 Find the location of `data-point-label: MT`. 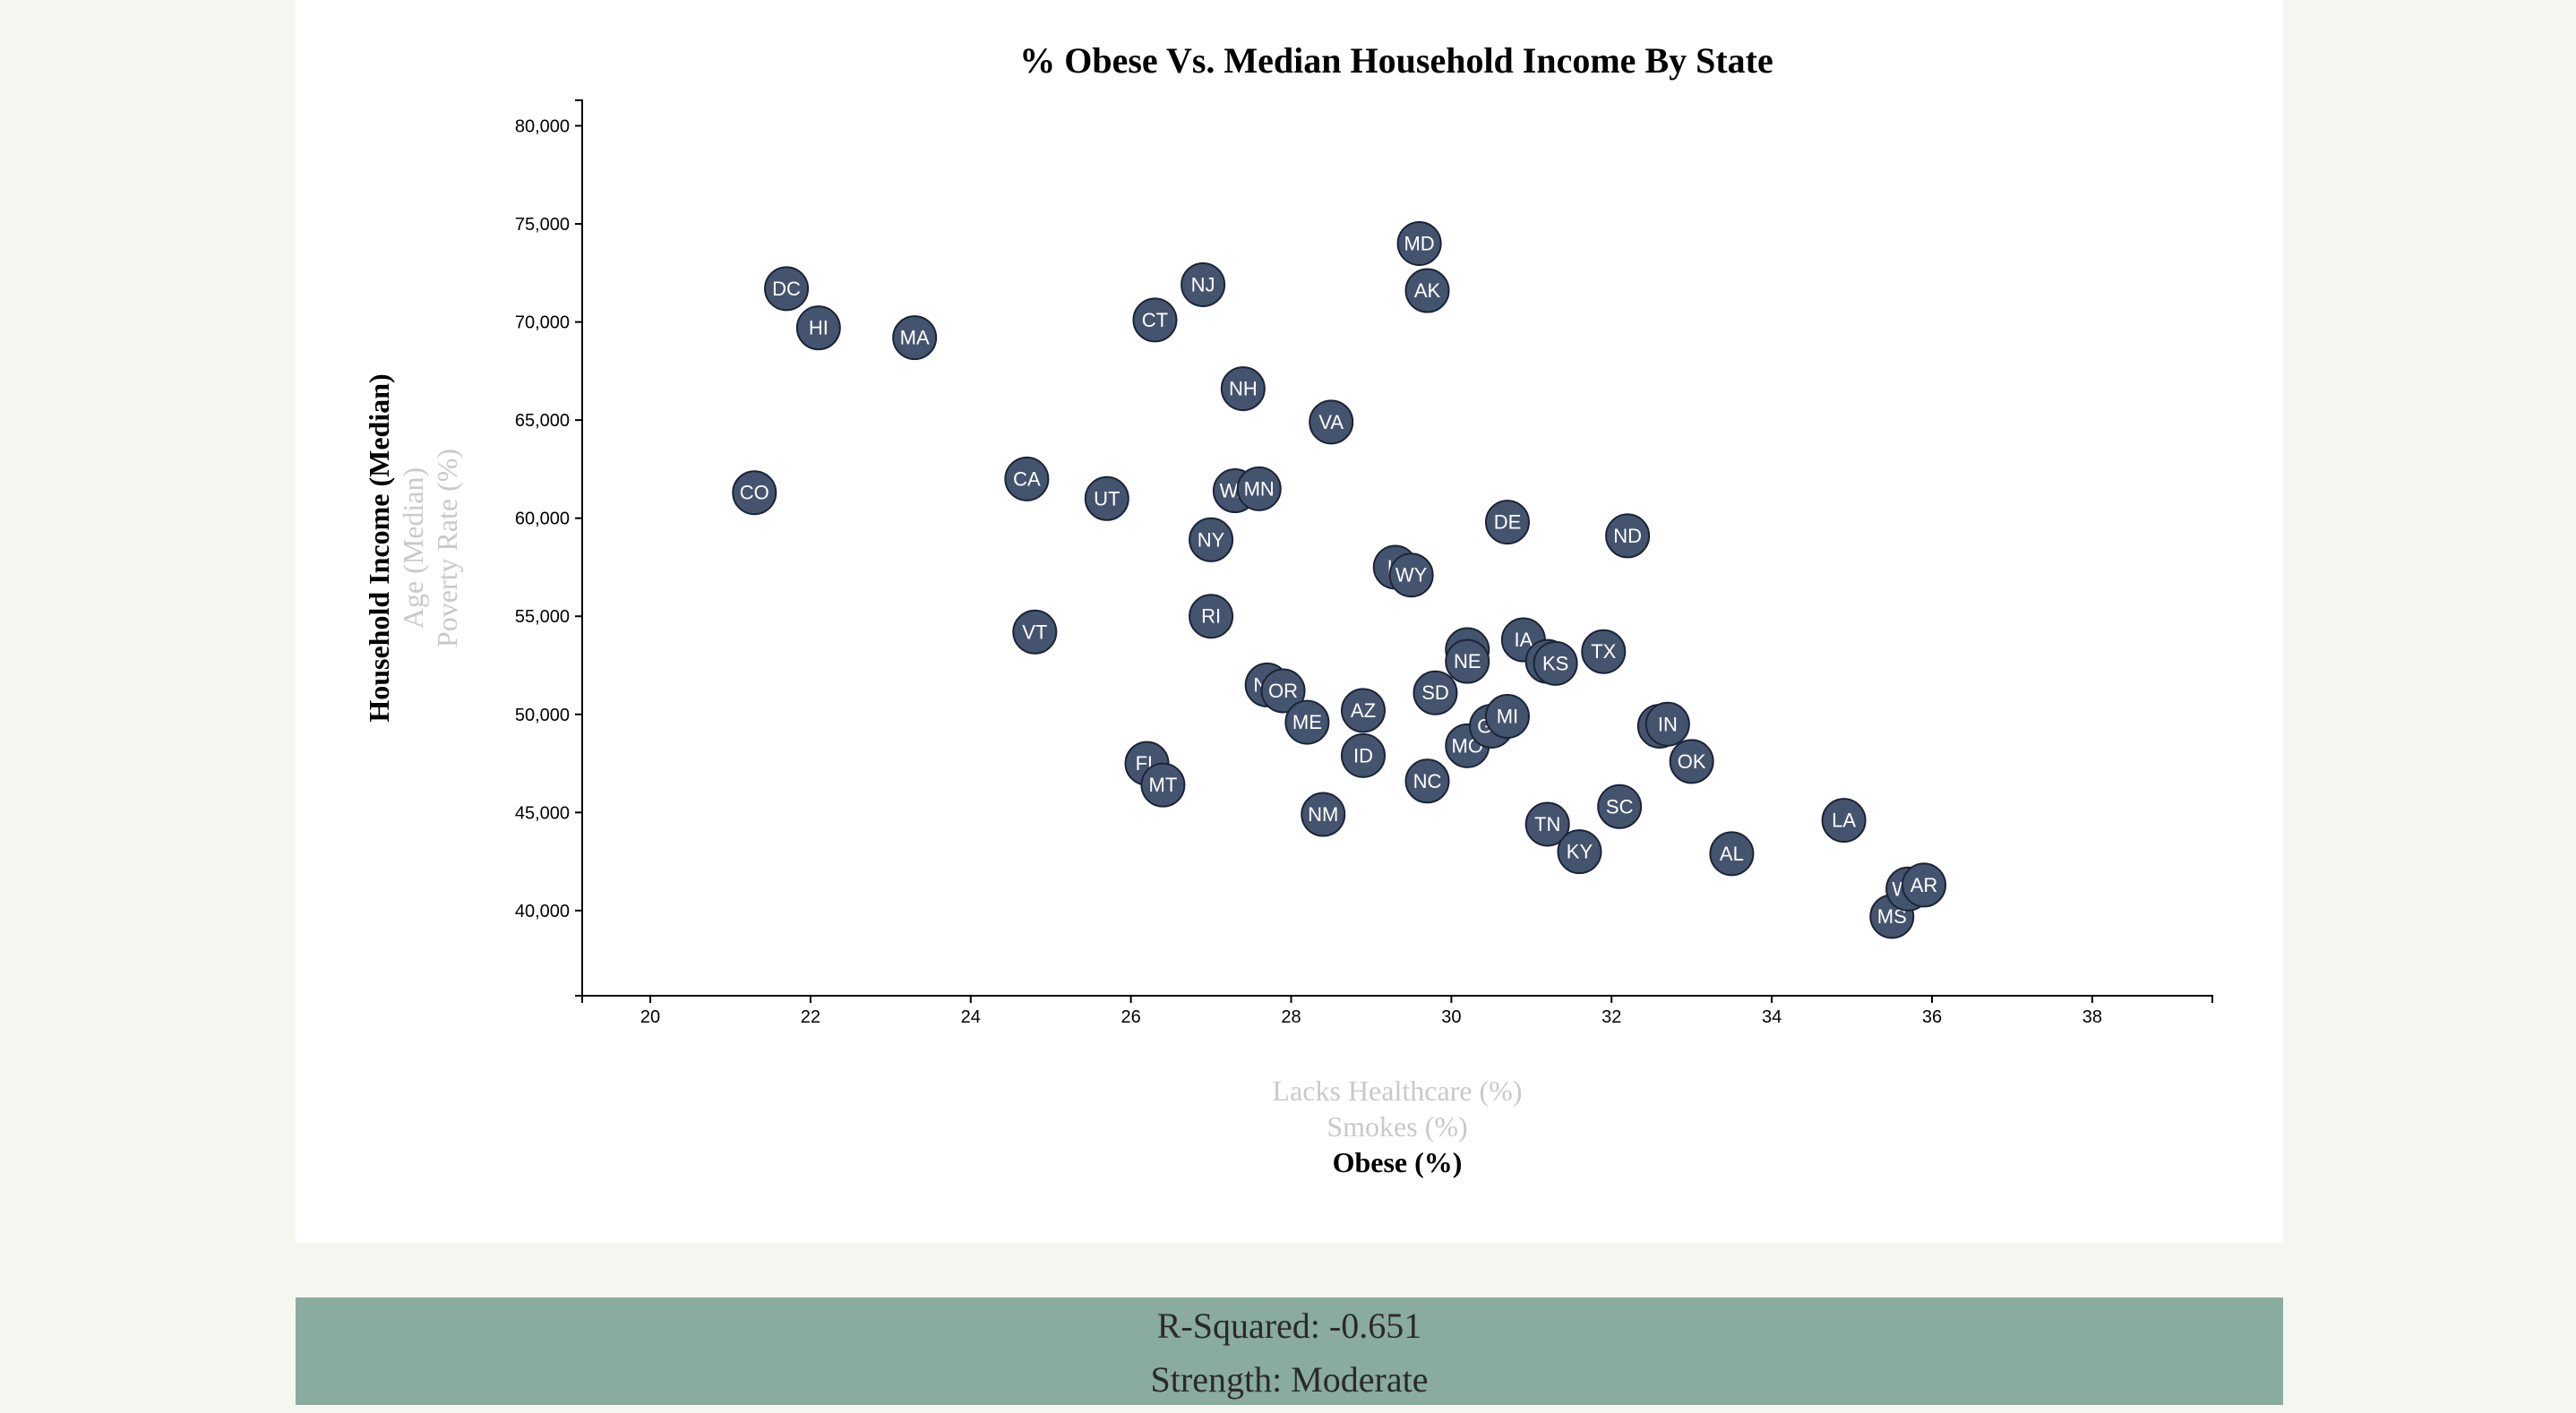

data-point-label: MT is located at coordinates (1163, 785).